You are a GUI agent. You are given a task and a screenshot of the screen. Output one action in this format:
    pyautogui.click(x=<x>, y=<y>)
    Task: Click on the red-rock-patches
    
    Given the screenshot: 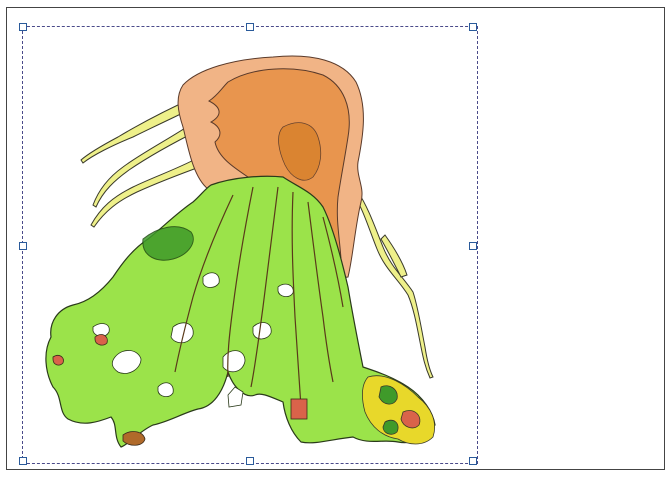 What is the action you would take?
    pyautogui.click(x=180, y=390)
    